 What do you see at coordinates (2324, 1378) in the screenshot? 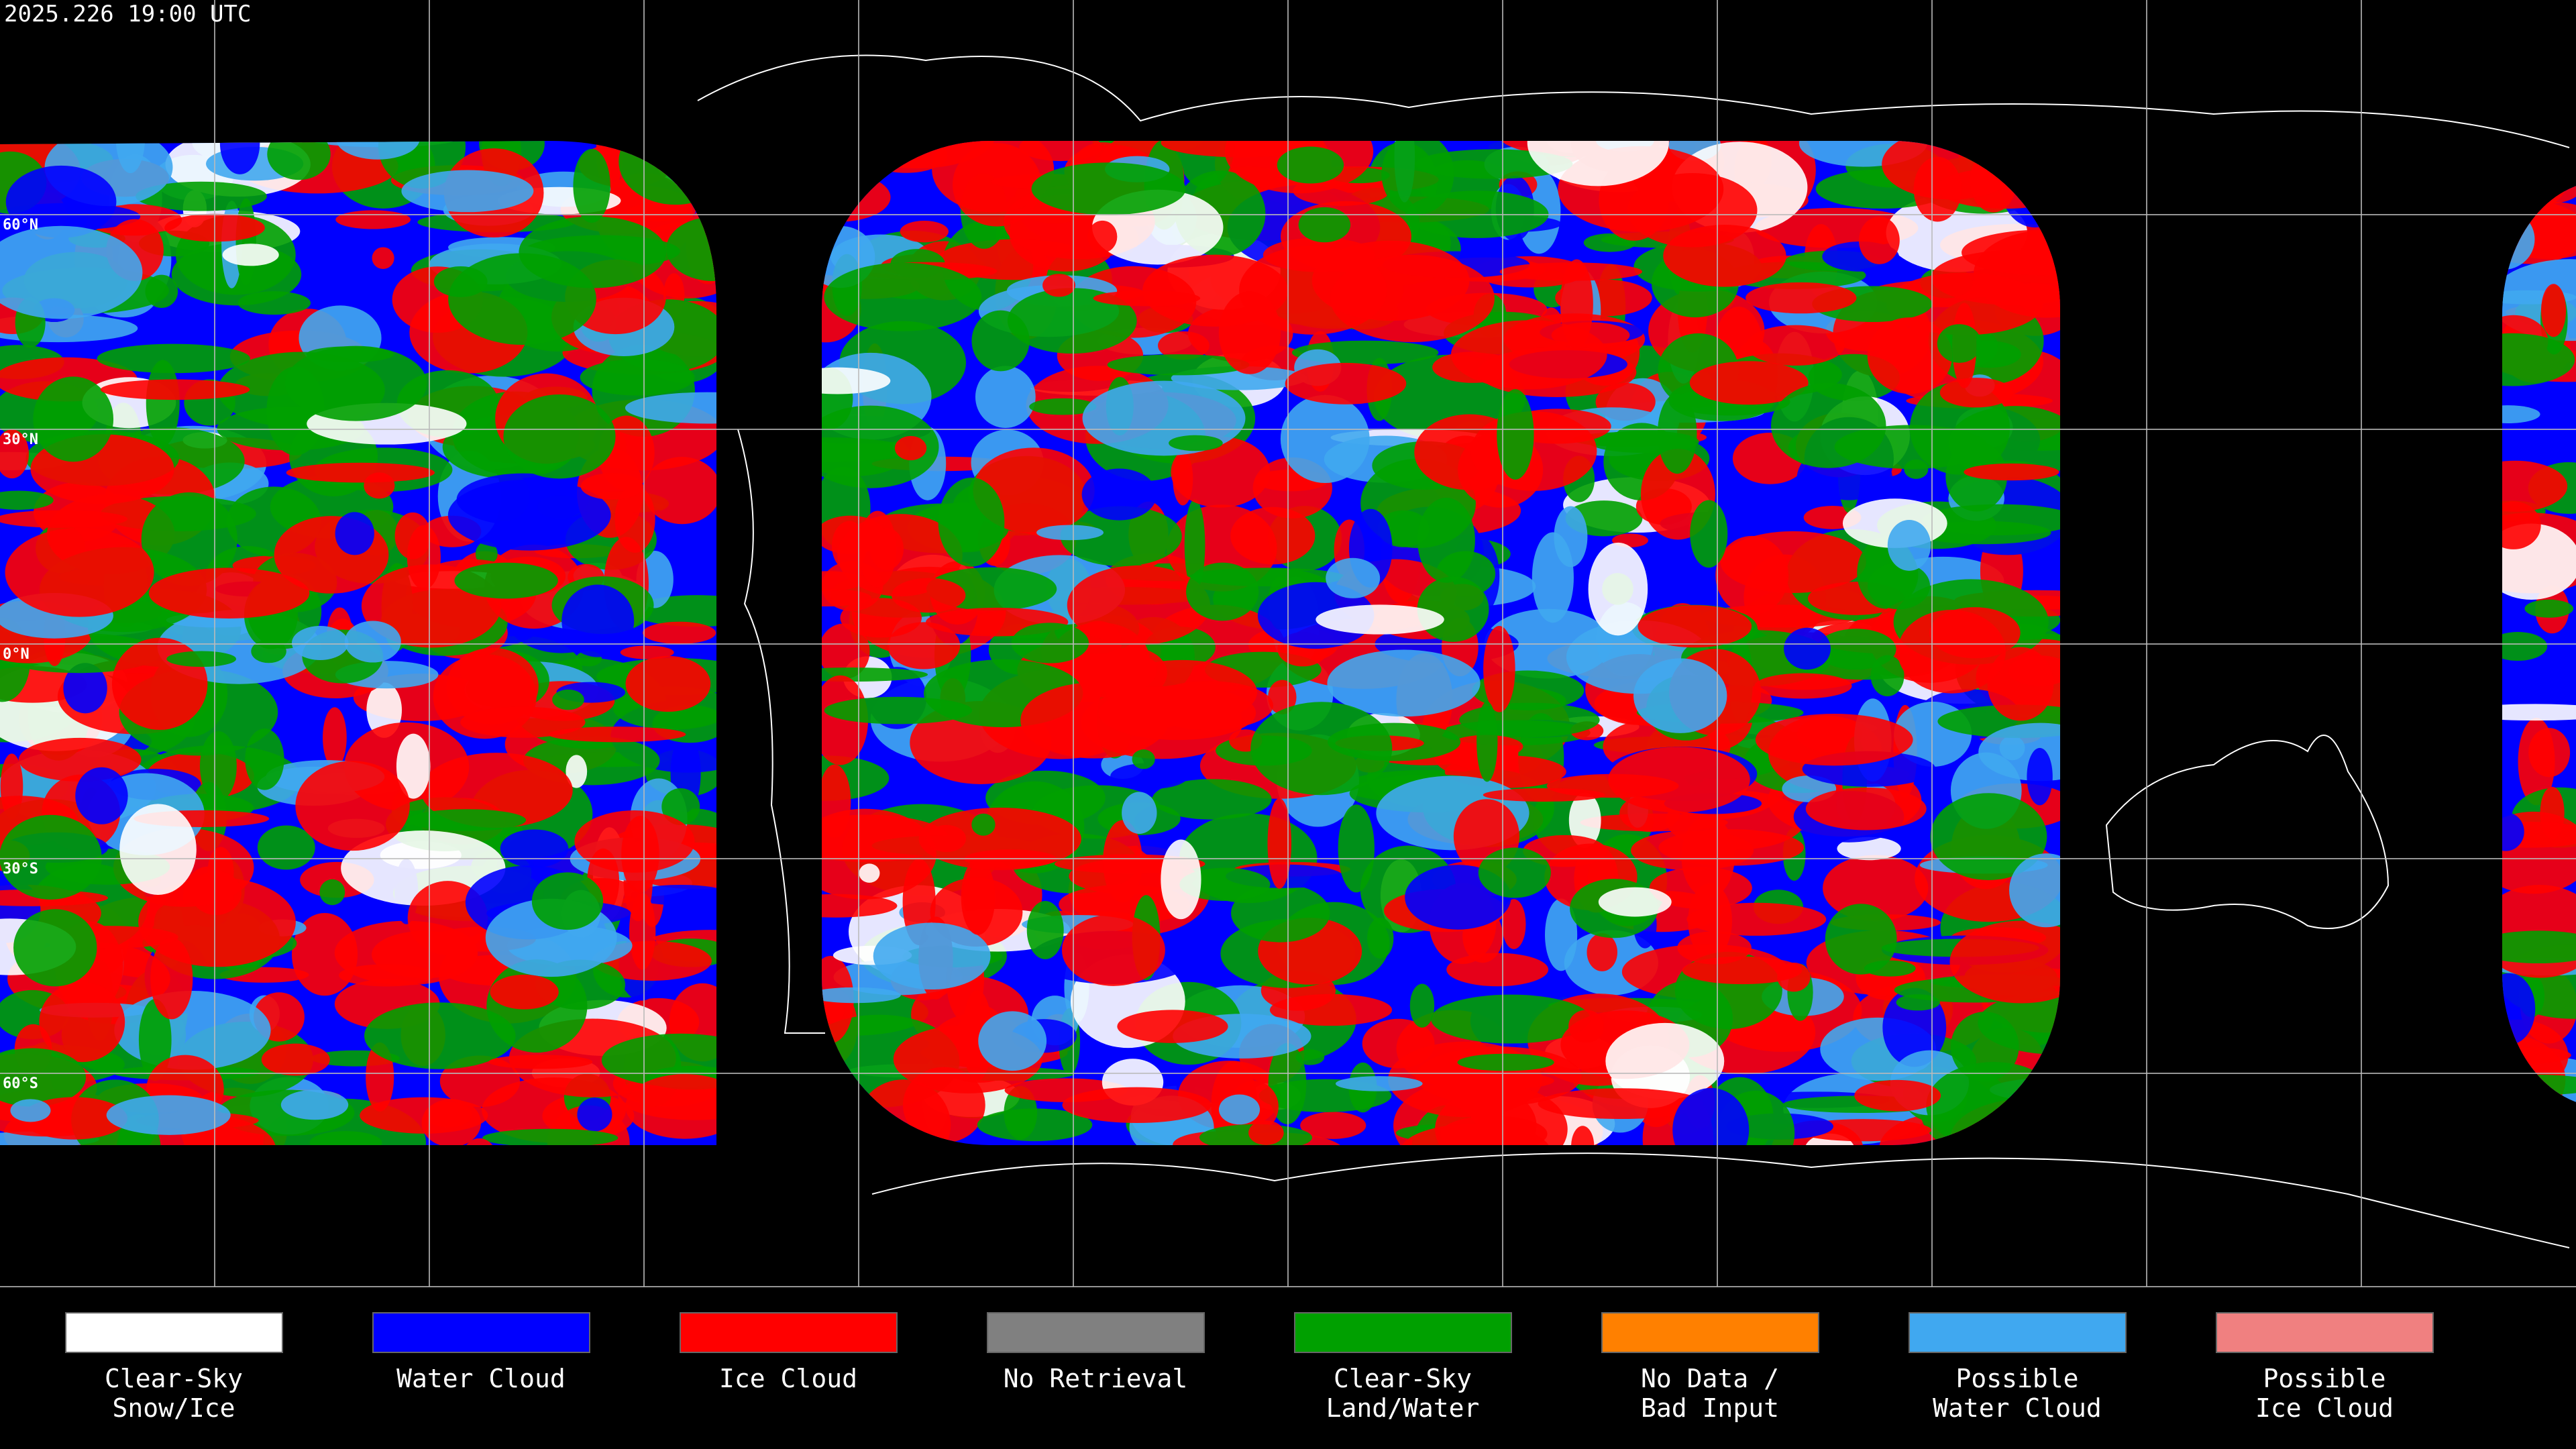
I see `legend-label: Possible` at bounding box center [2324, 1378].